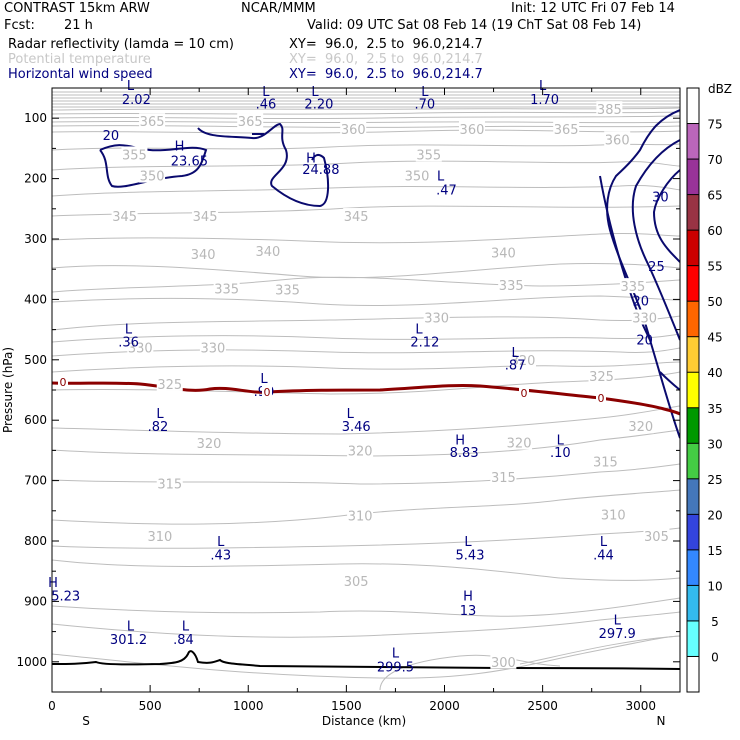 The height and width of the screenshot is (740, 740). What do you see at coordinates (332, 390) in the screenshot?
I see `reflectivity-zero-labels: 0 0 0 0` at bounding box center [332, 390].